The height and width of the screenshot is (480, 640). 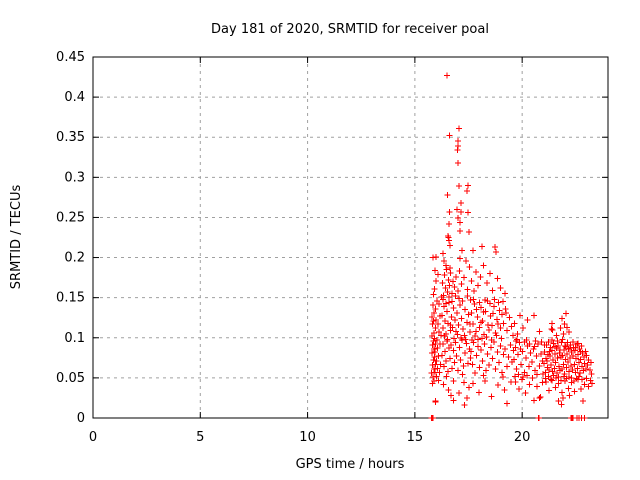 What do you see at coordinates (70, 378) in the screenshot?
I see `y-tick-label: 0.05` at bounding box center [70, 378].